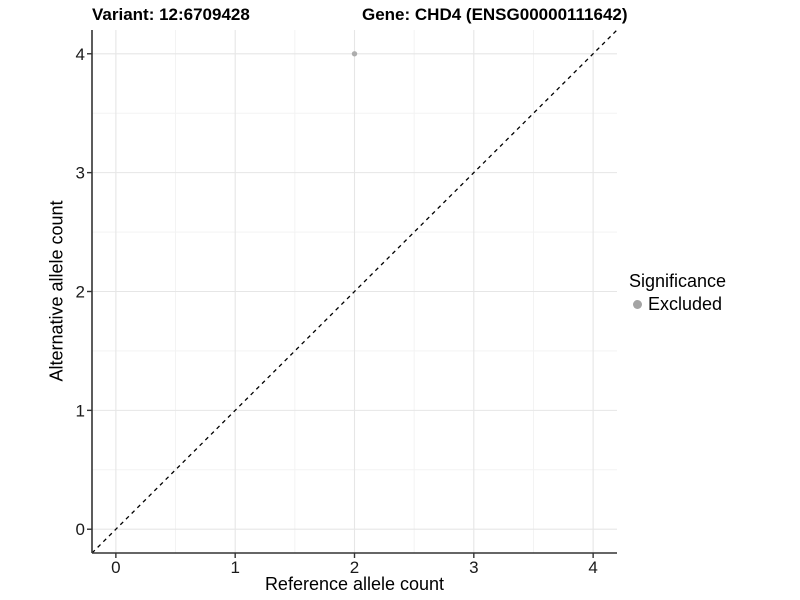  I want to click on y-tick-label: 4, so click(80, 54).